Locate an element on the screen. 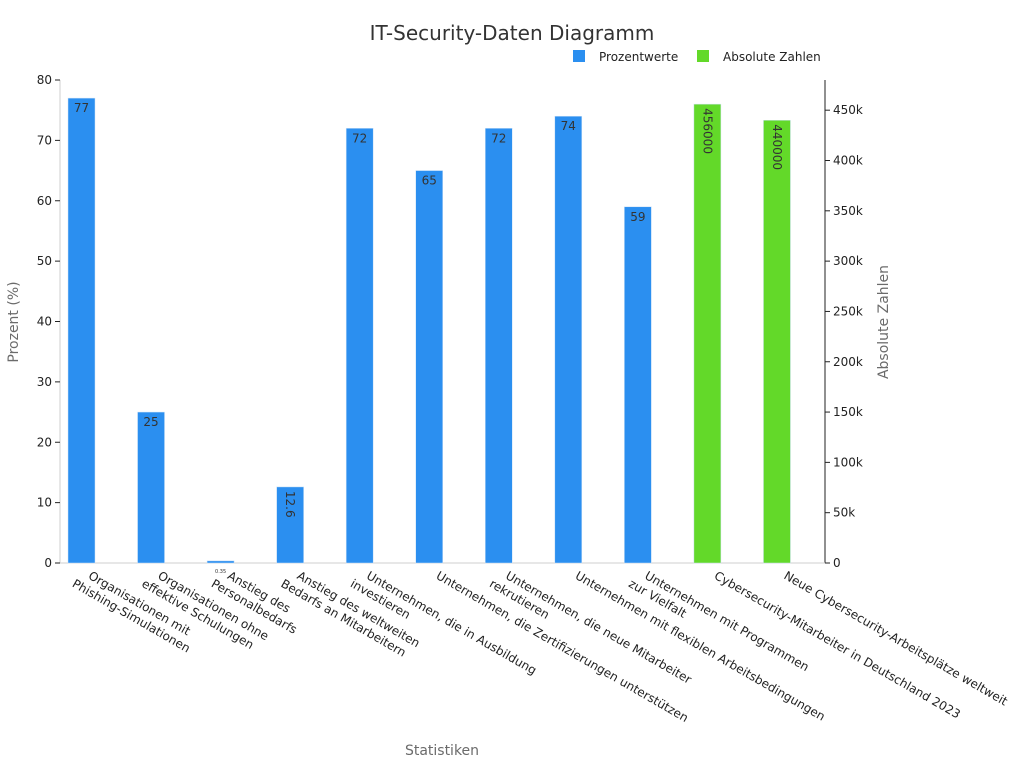 The image size is (1024, 768). data-label-2: 0.35 is located at coordinates (220, 572).